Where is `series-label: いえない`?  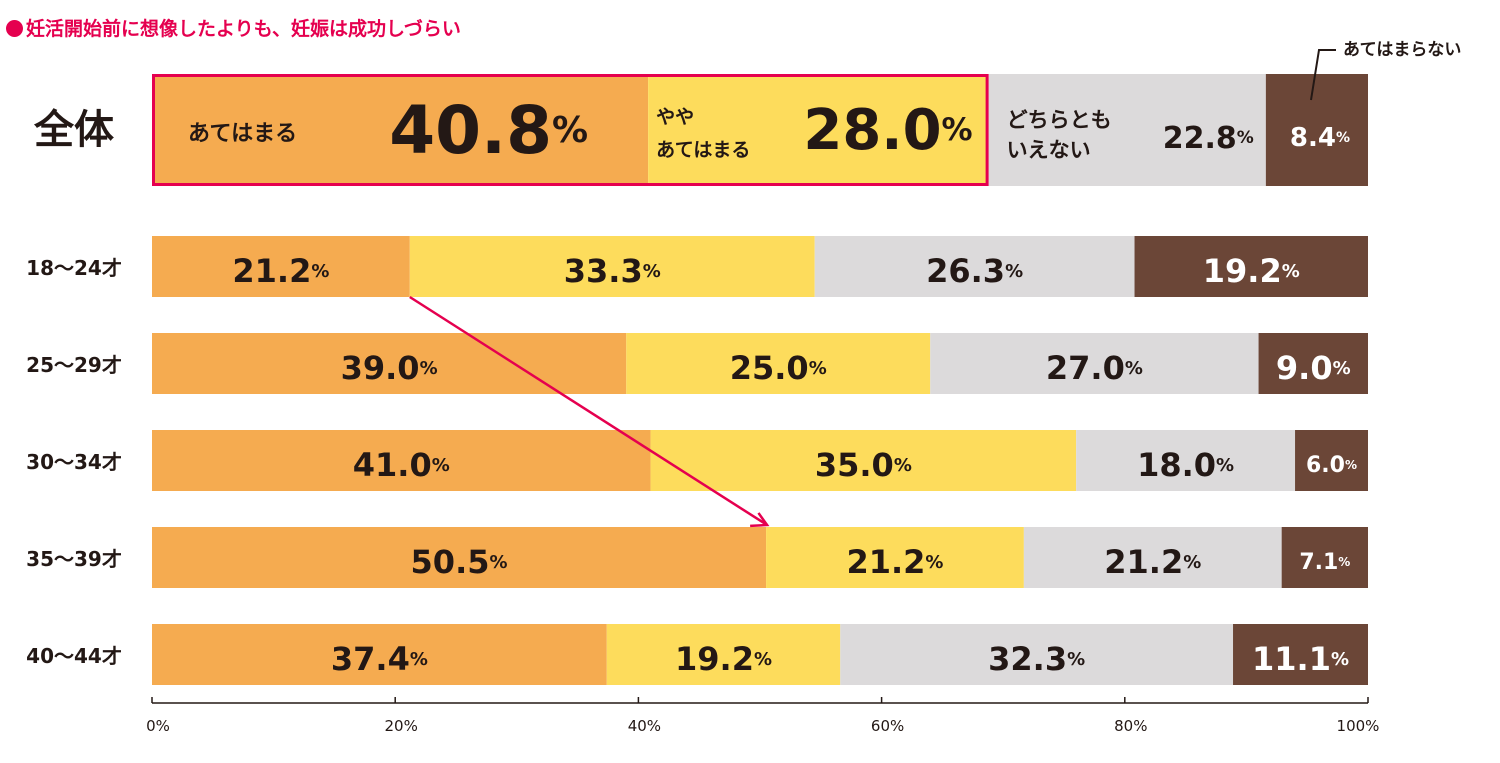 series-label: いえない is located at coordinates (1049, 150).